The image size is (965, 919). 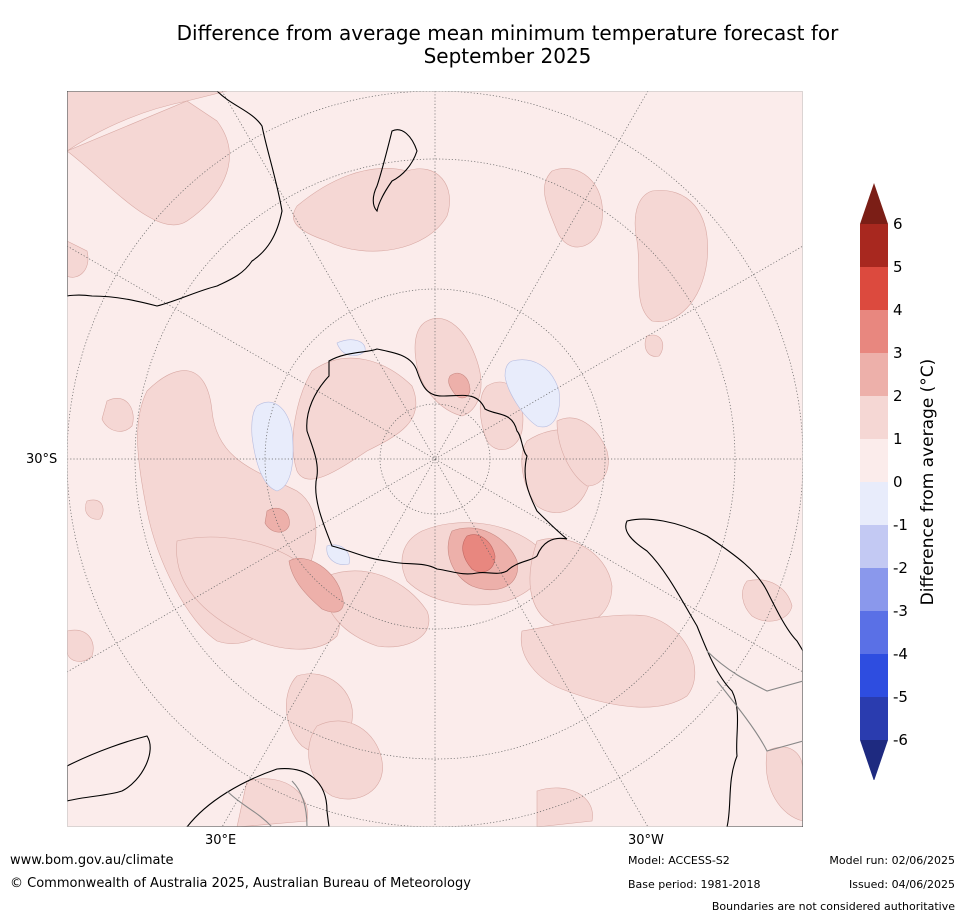 I want to click on colorbar, so click(x=874, y=481).